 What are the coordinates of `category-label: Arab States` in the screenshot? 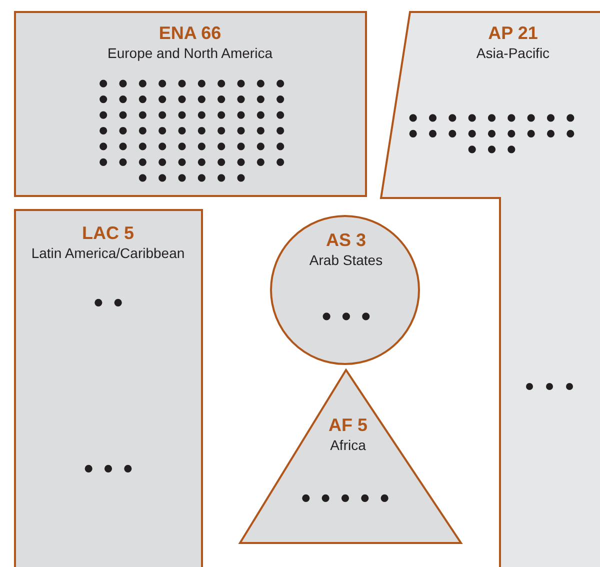 It's located at (346, 260).